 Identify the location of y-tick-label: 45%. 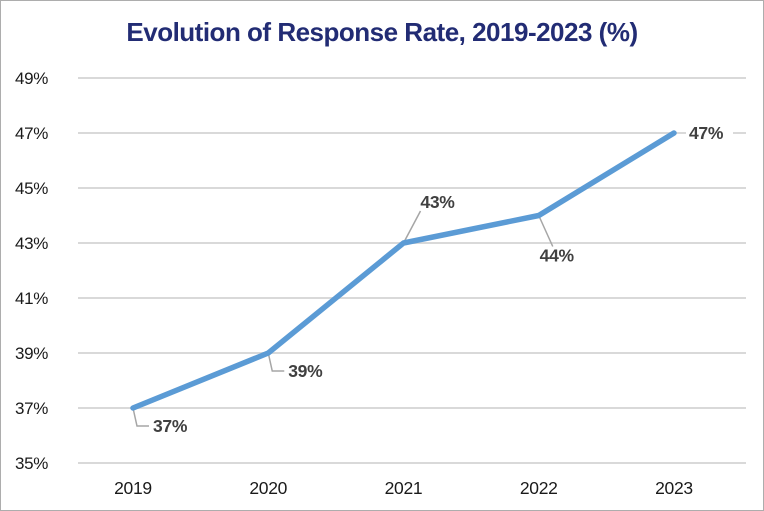
(31, 188).